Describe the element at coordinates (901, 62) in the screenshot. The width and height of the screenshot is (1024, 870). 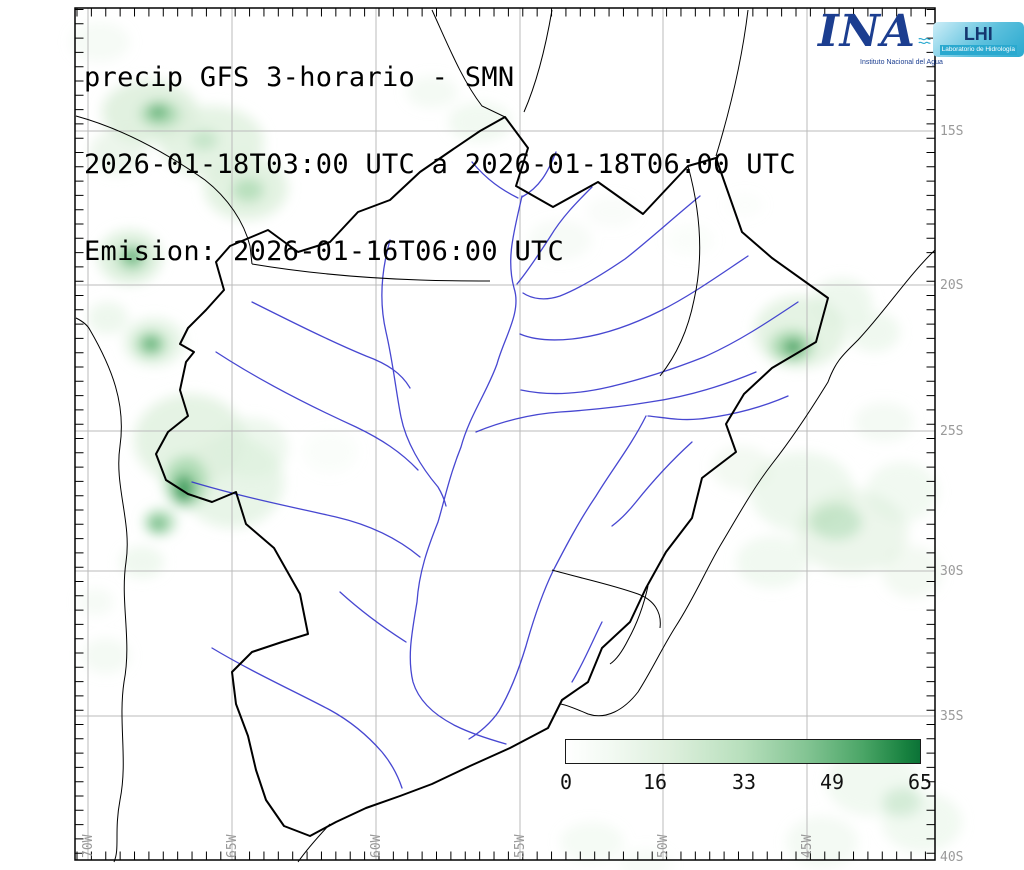
I see `ina-institute-name: Instituto Nacional del Agua` at that location.